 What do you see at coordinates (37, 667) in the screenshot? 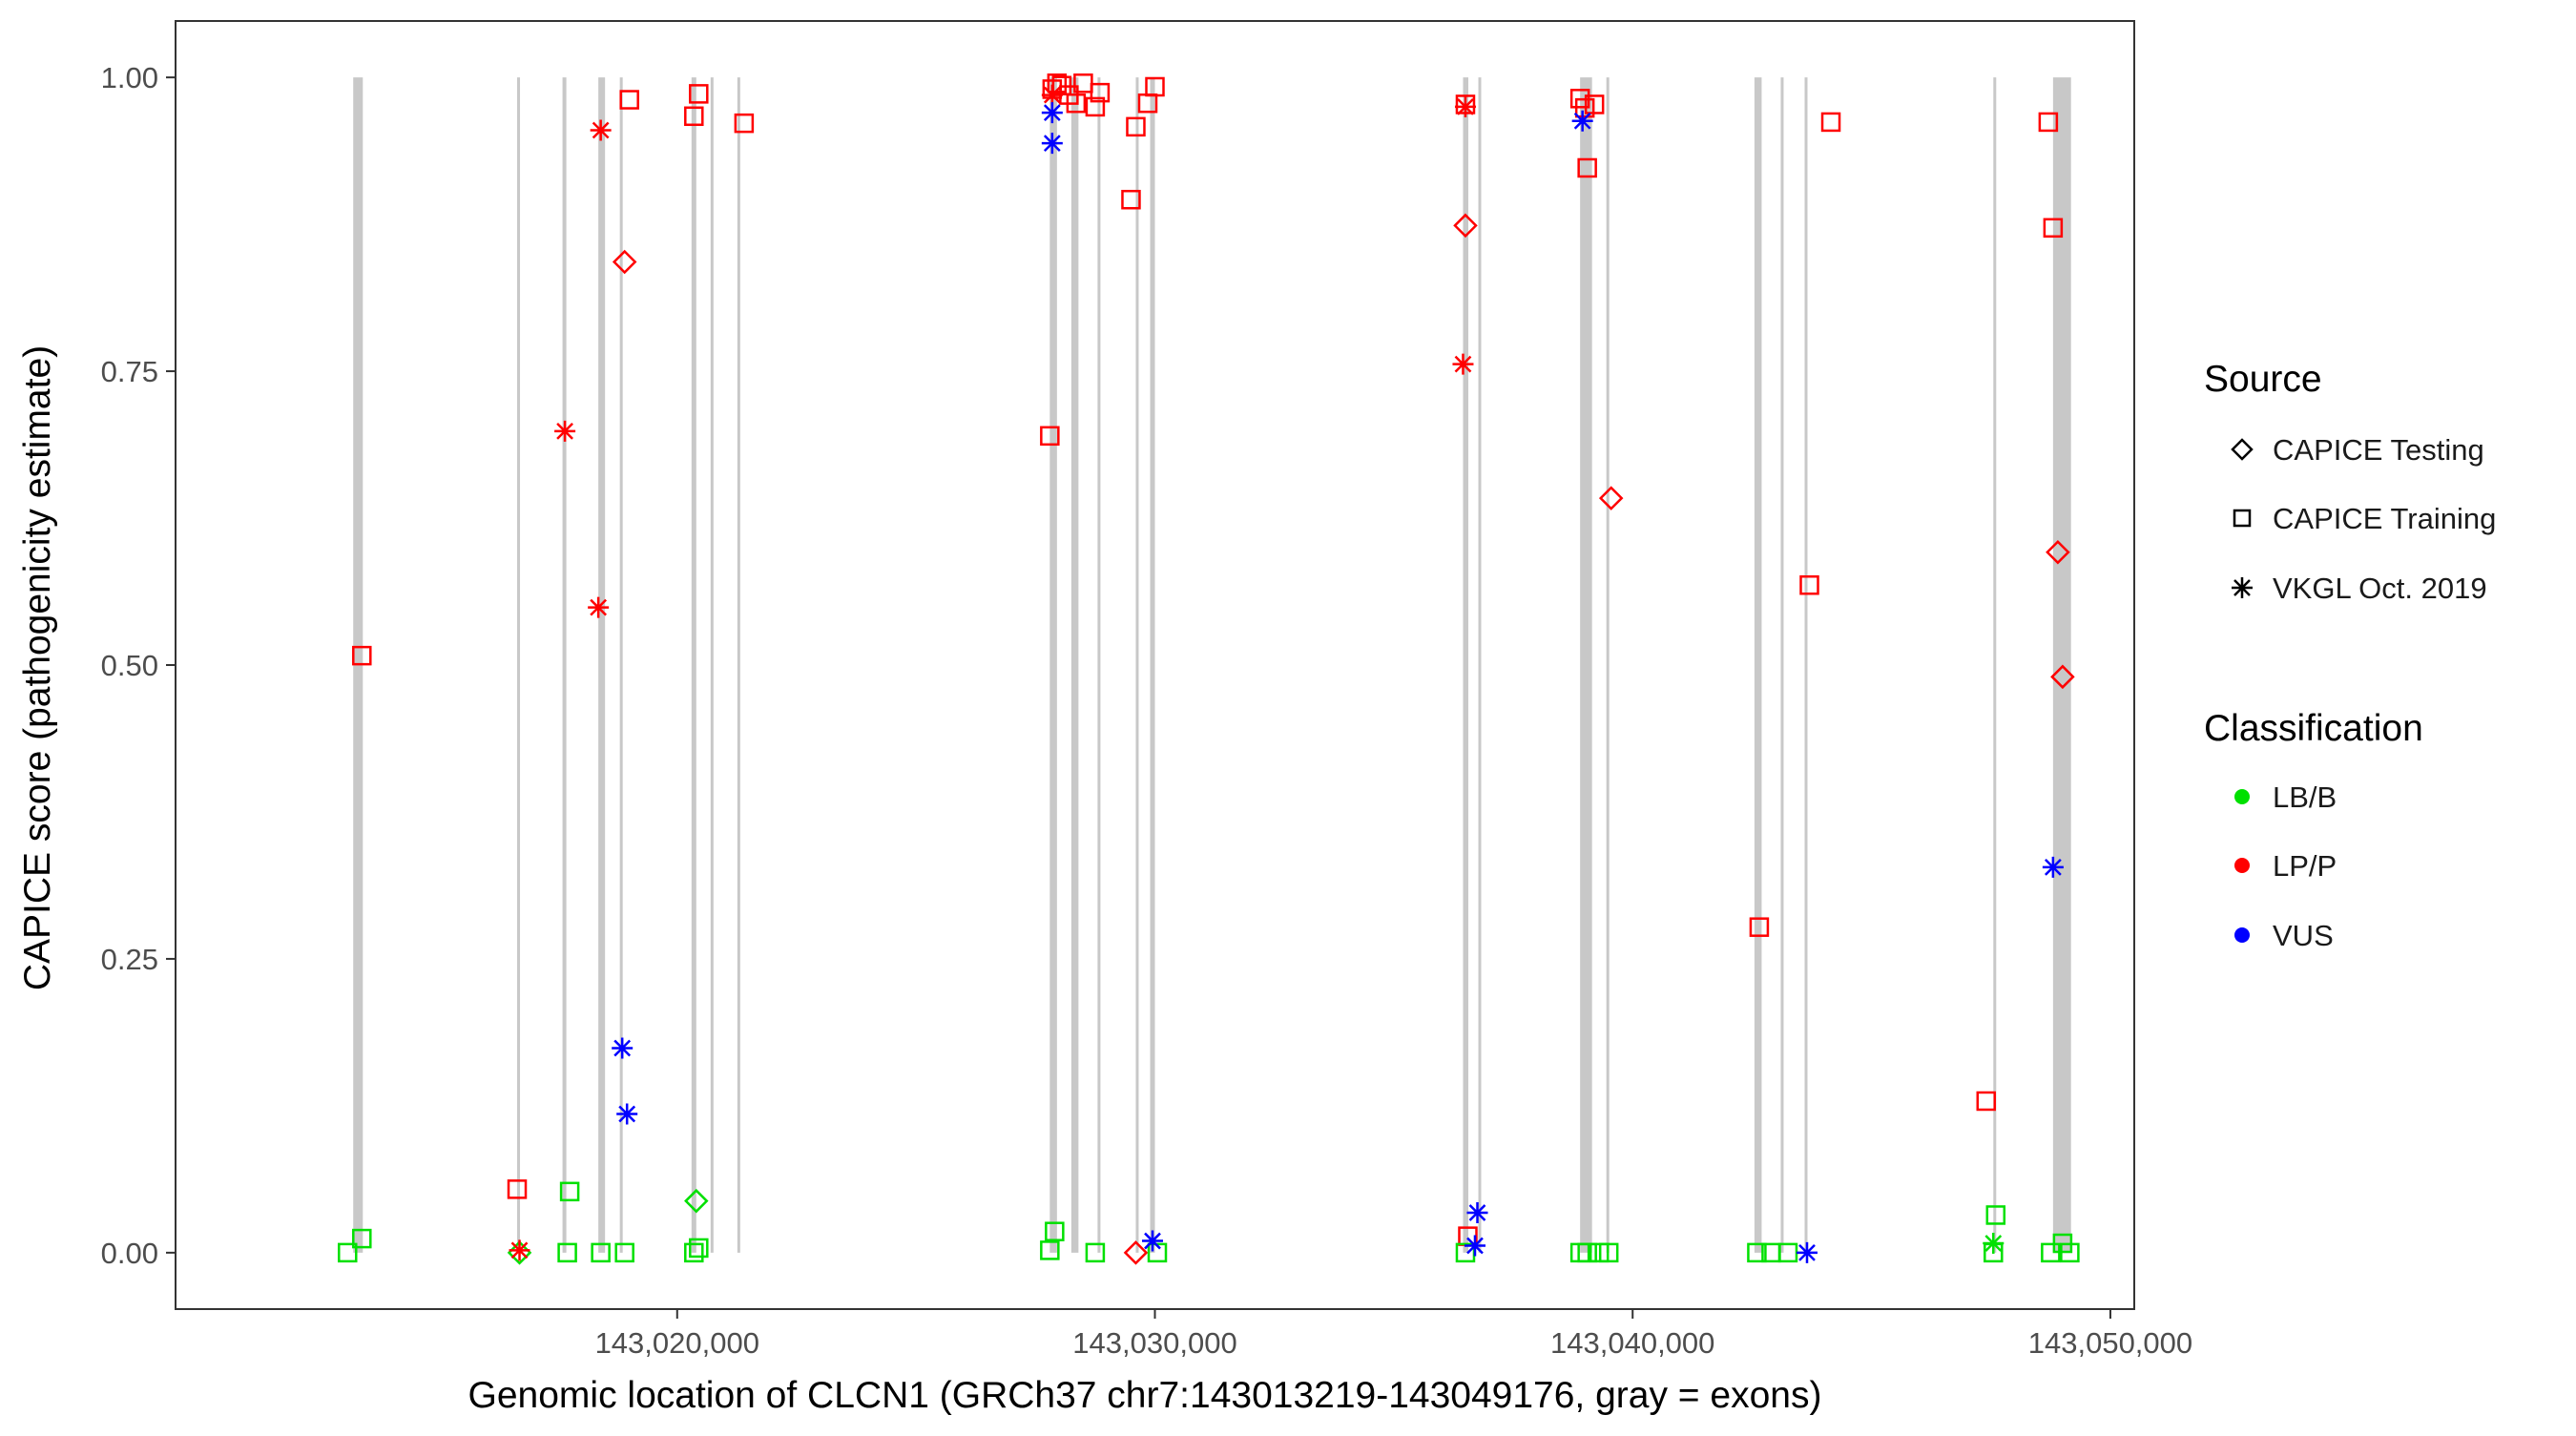
I see `y-axis-title: CAPICE score (pathogenicity estimate)` at bounding box center [37, 667].